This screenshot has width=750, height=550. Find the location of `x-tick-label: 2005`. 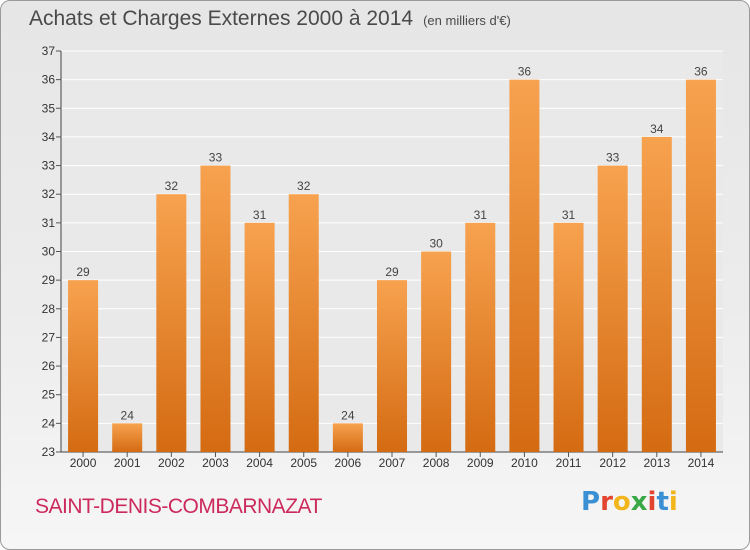

x-tick-label: 2005 is located at coordinates (303, 463).